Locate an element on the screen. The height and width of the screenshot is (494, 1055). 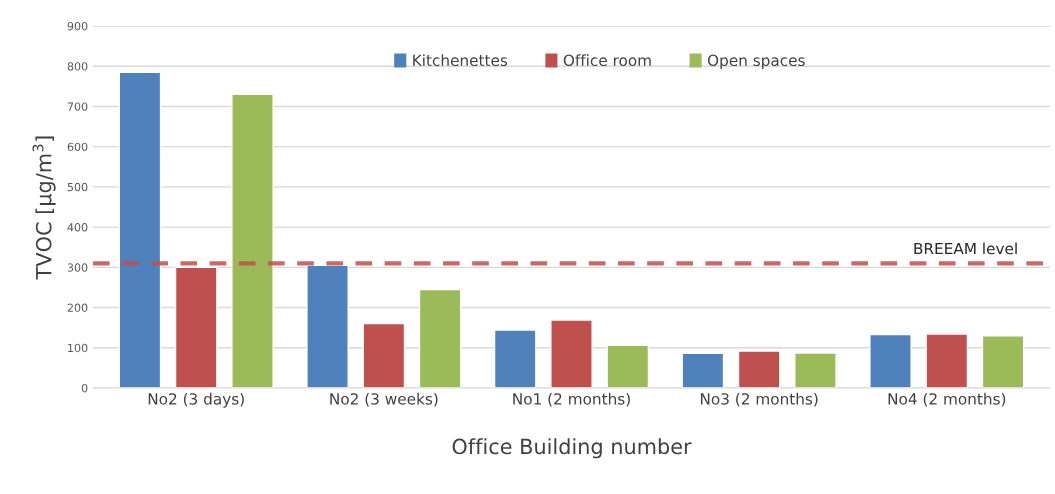
x-tick-label: No3 (2 months) is located at coordinates (759, 399).